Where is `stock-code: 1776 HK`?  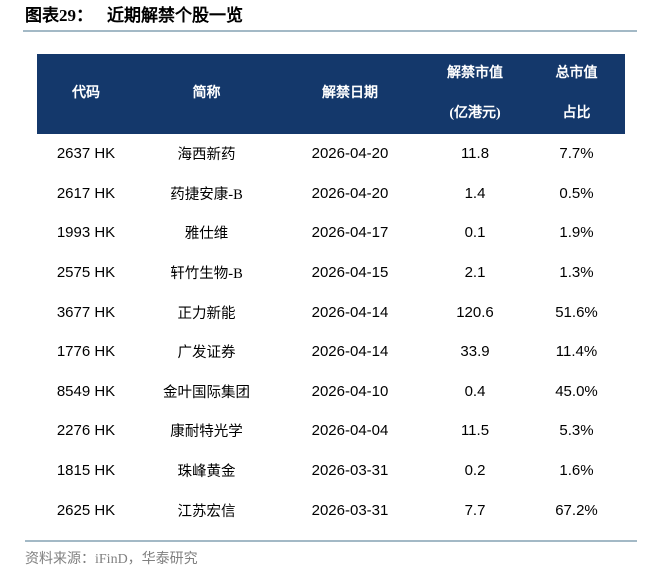 stock-code: 1776 HK is located at coordinates (86, 351).